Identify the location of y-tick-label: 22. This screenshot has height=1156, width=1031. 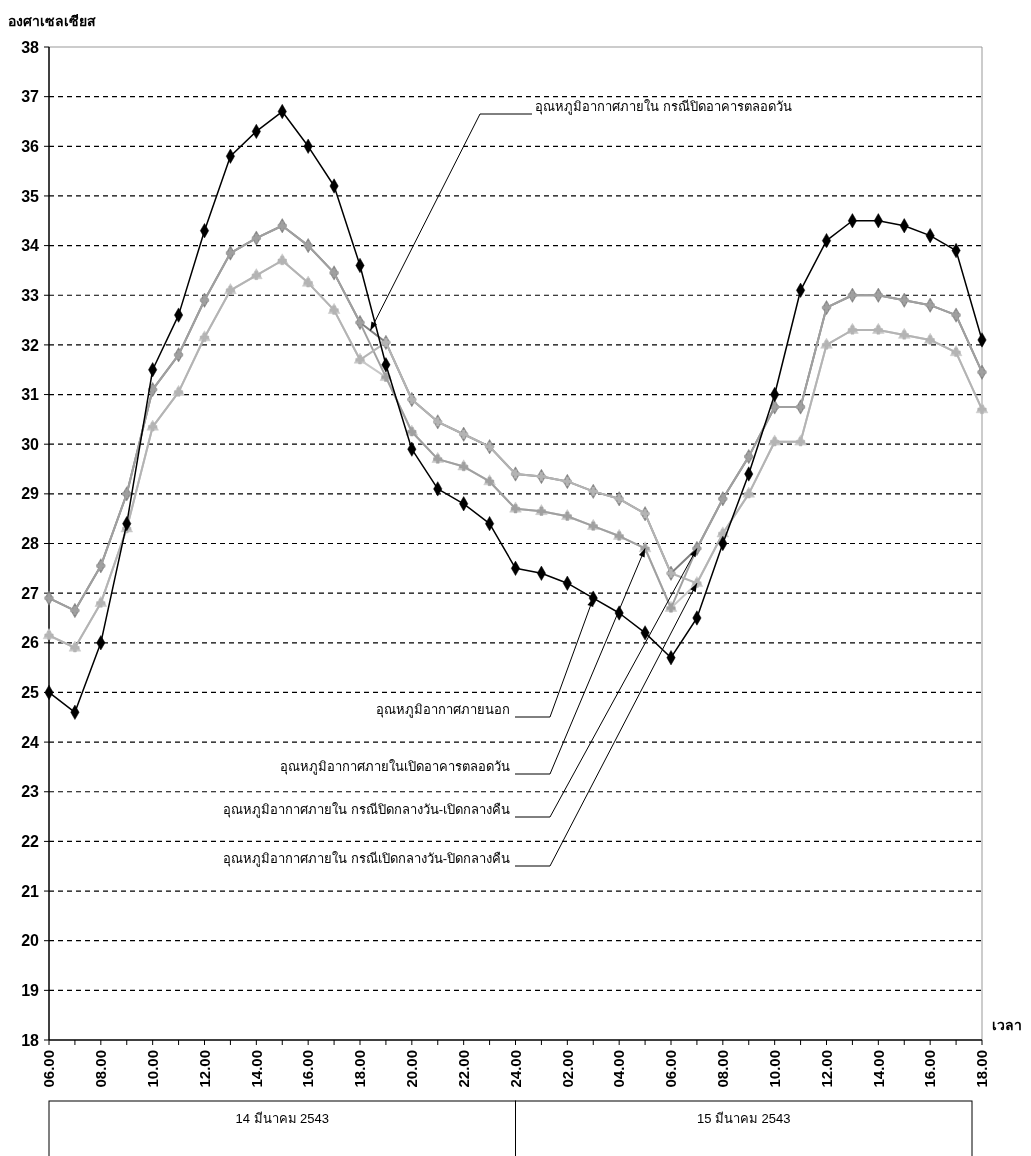
(30, 841).